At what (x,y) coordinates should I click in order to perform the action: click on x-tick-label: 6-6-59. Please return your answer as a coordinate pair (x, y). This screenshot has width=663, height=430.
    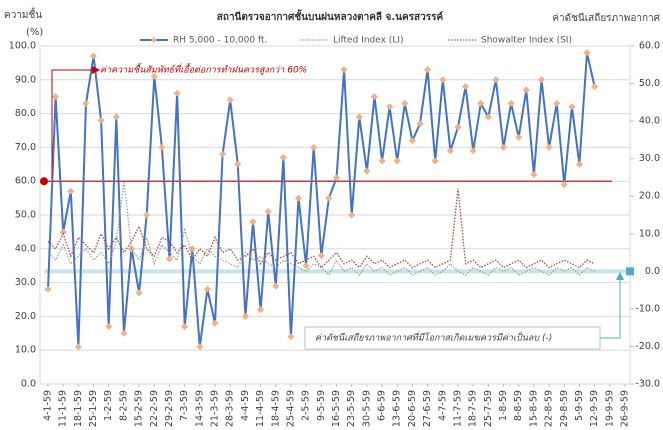
    Looking at the image, I should click on (382, 405).